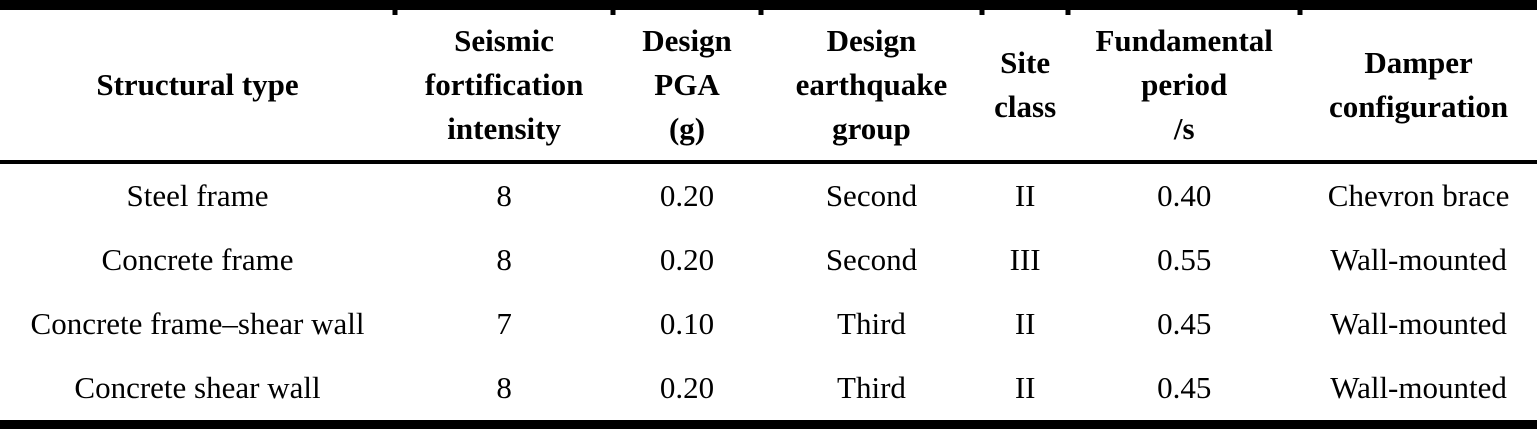 Image resolution: width=1537 pixels, height=429 pixels. Describe the element at coordinates (1184, 195) in the screenshot. I see `cell-fundamental-period: 0.40` at that location.